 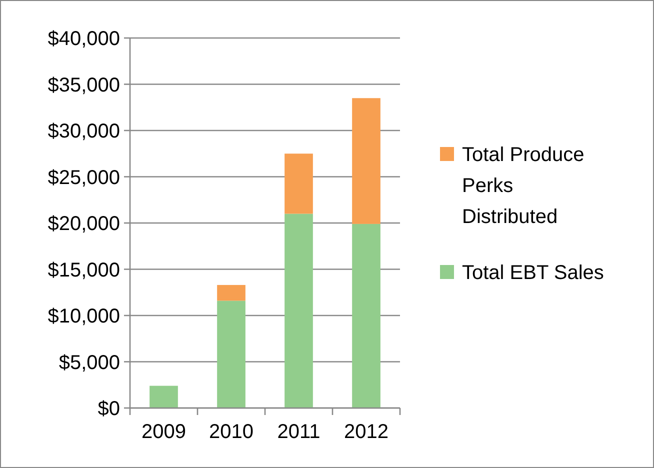 What do you see at coordinates (533, 273) in the screenshot?
I see `legend-label: Total EBT Sales` at bounding box center [533, 273].